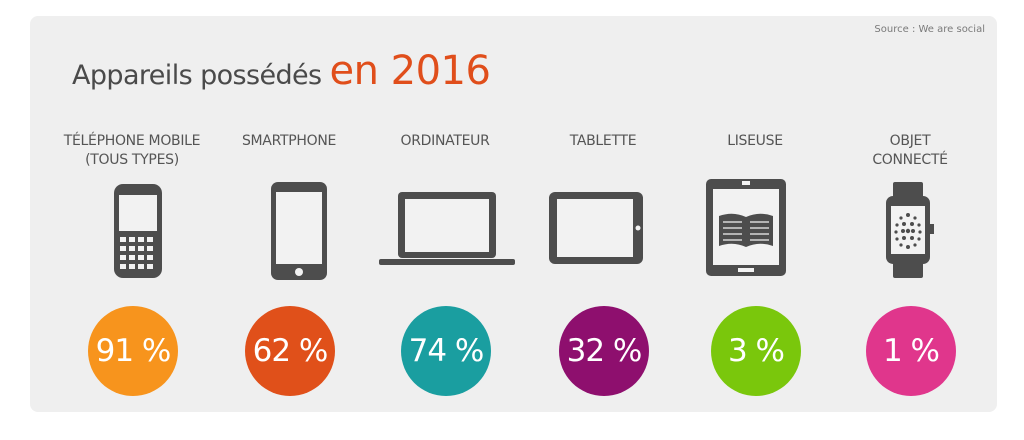 This screenshot has width=1024, height=440. I want to click on device-column-smartphone: SMARTPHONE 62 %, so click(289, 214).